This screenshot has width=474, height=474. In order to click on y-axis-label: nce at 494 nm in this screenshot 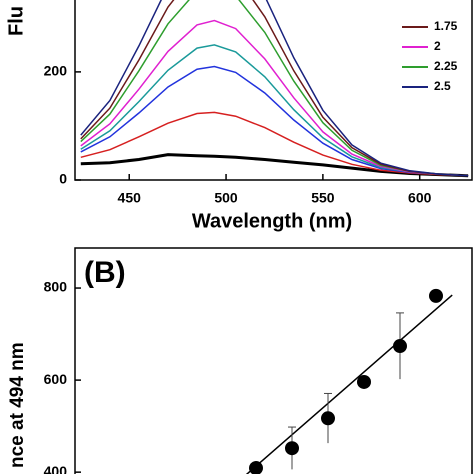, I will do `click(17, 405)`.